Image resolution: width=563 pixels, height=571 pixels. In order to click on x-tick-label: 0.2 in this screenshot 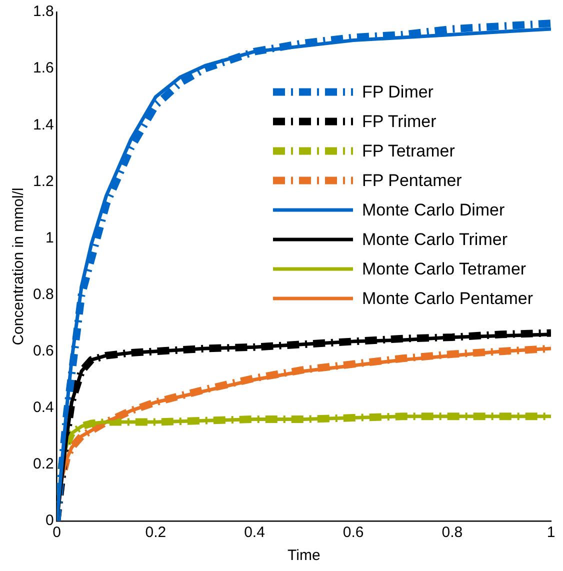, I will do `click(155, 533)`.